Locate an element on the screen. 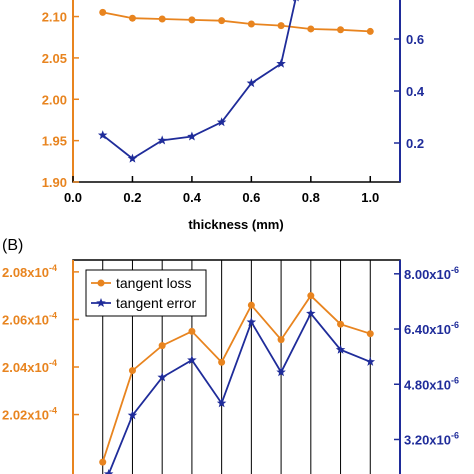 This screenshot has height=474, width=474. x-tick-label: 0.8 is located at coordinates (311, 197).